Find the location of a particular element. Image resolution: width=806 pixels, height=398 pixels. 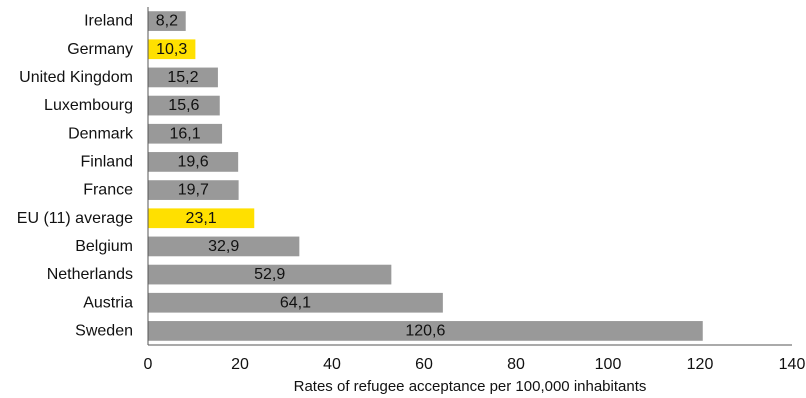

bar-finland is located at coordinates (193, 162).